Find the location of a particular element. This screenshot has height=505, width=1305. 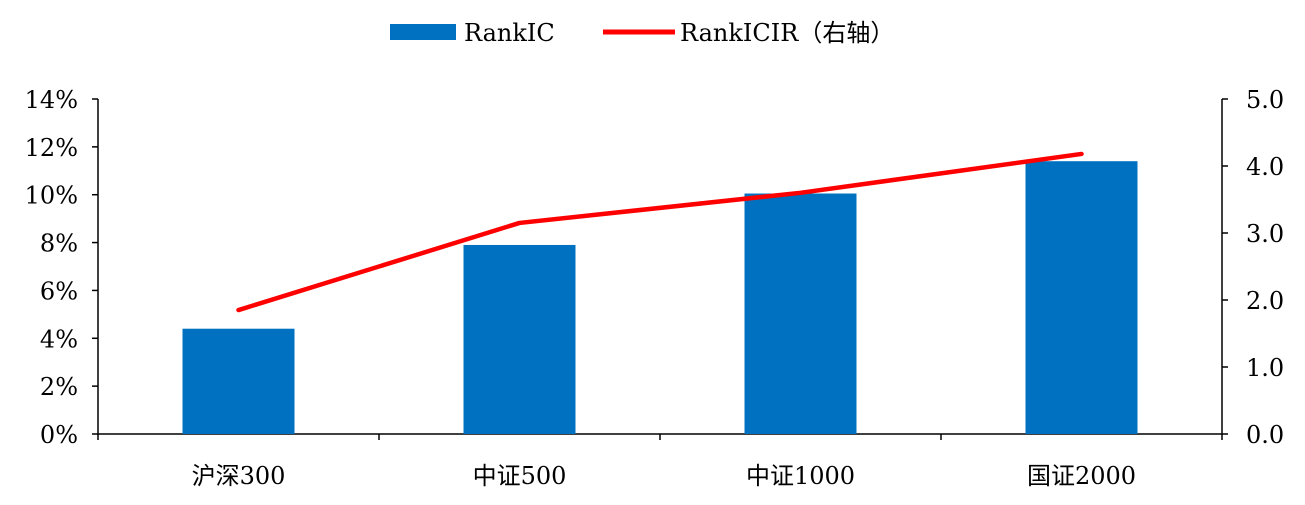

left-tick-label: 14% is located at coordinates (51, 100).